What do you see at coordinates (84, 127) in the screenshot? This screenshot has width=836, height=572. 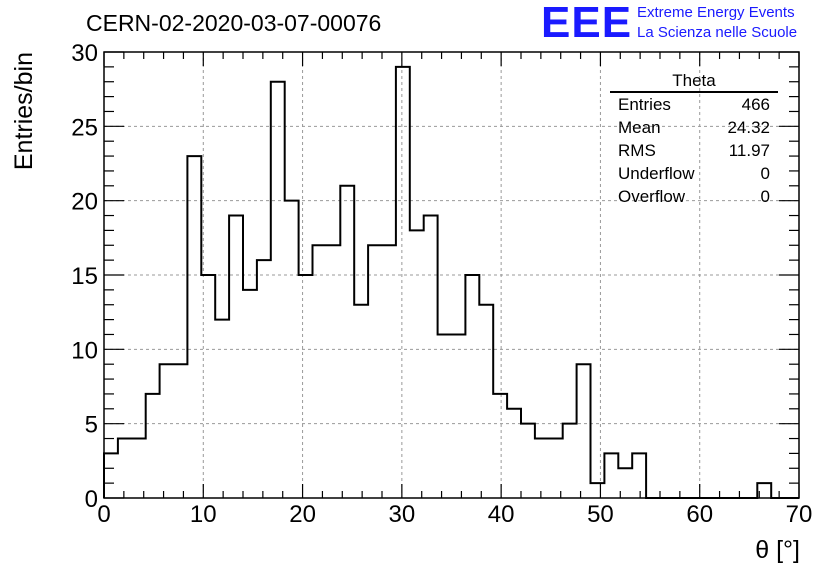 I see `y-tick-label: 25` at bounding box center [84, 127].